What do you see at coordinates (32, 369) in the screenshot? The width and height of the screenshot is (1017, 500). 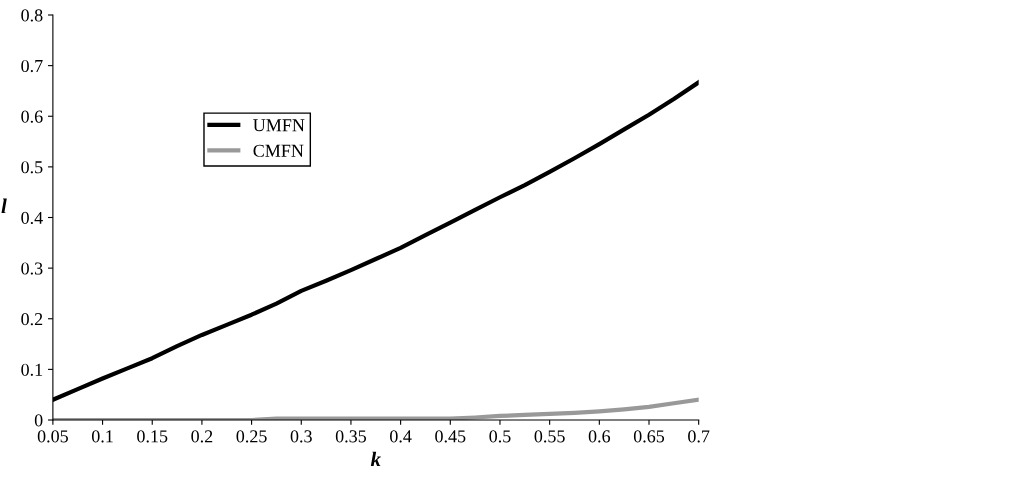 I see `y-tick-label: 0.1` at bounding box center [32, 369].